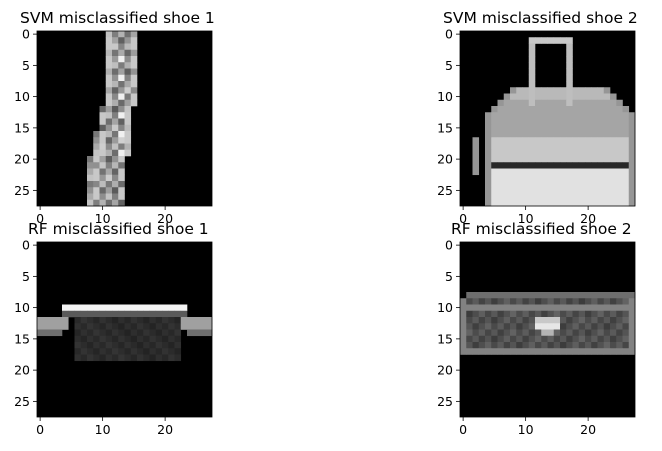 The height and width of the screenshot is (451, 662). Describe the element at coordinates (449, 65) in the screenshot. I see `y-tick-label: 5` at that location.